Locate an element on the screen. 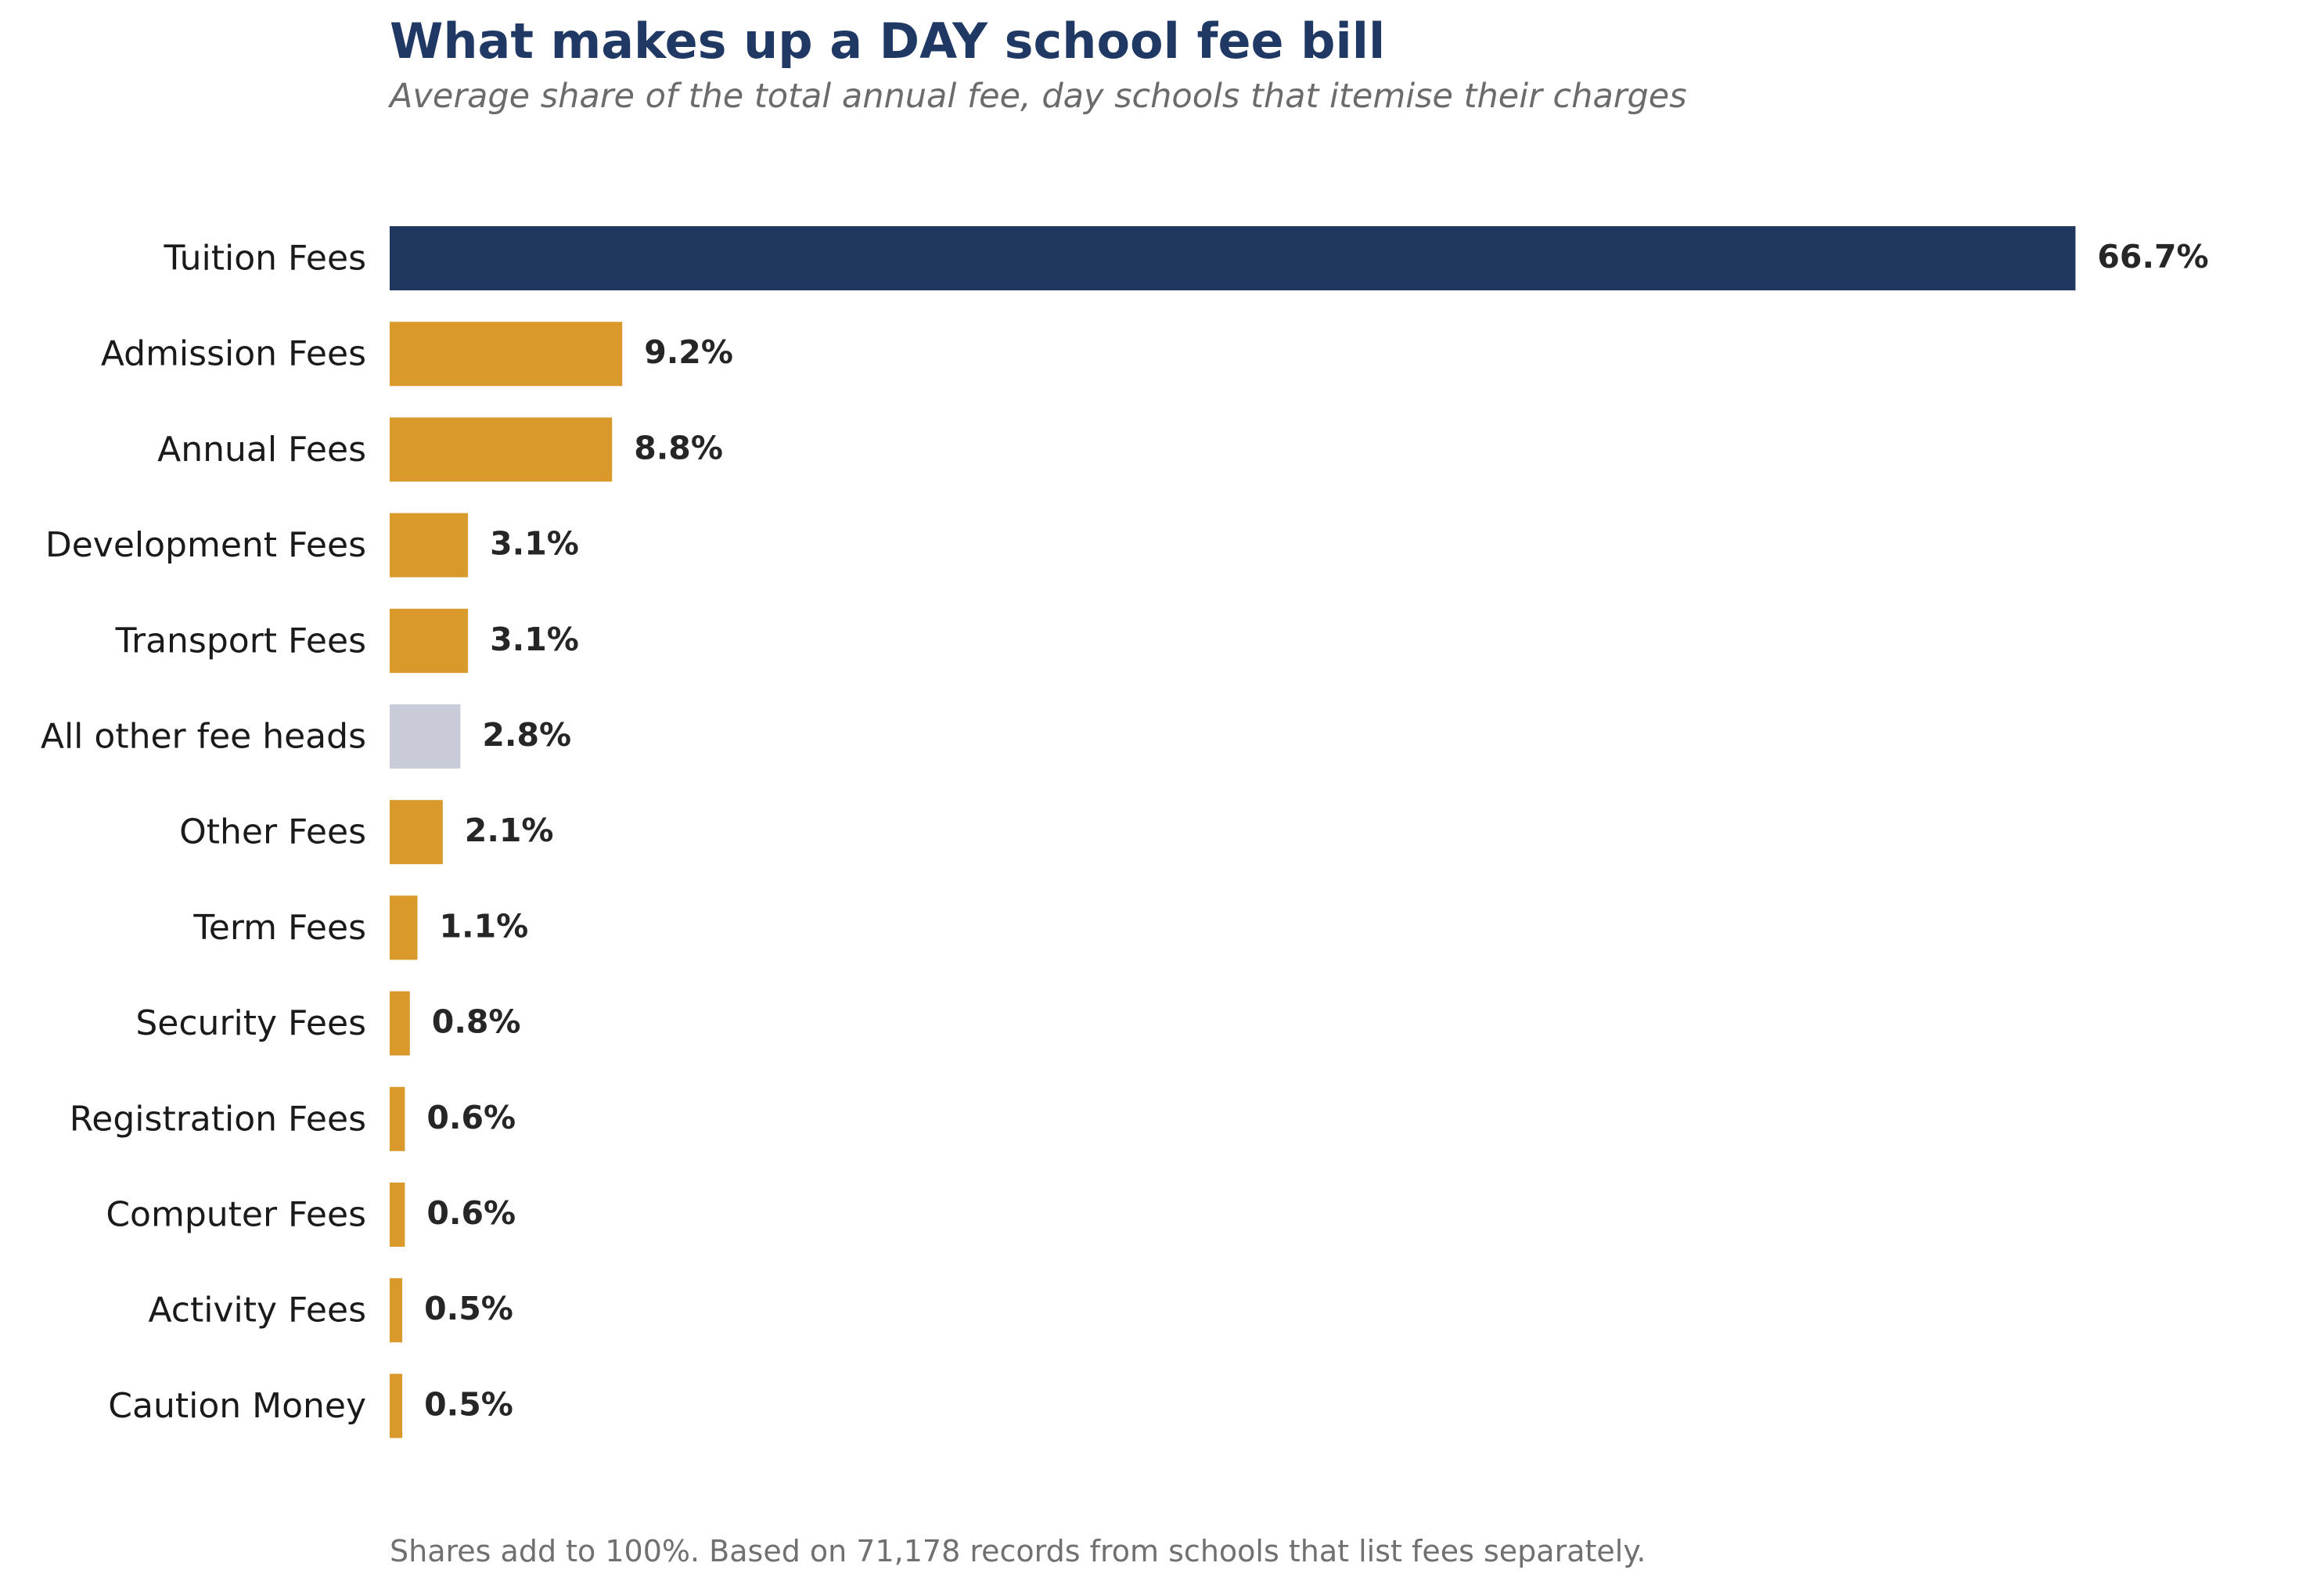 This screenshot has width=2324, height=1577. category-label: Other Fees is located at coordinates (272, 832).